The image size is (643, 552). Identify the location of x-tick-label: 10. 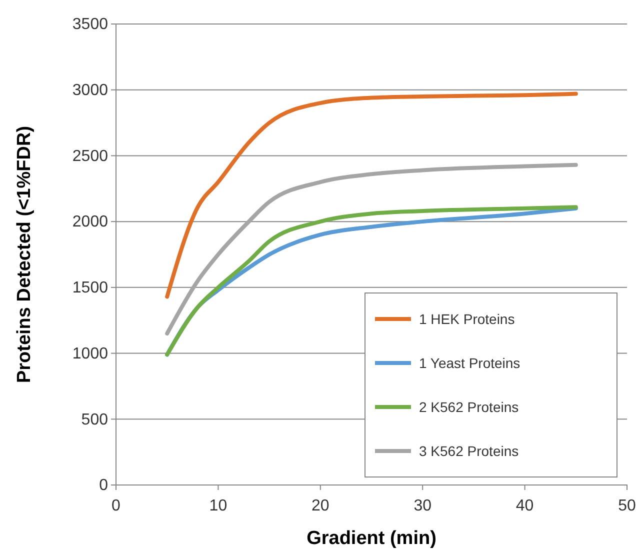
(218, 506).